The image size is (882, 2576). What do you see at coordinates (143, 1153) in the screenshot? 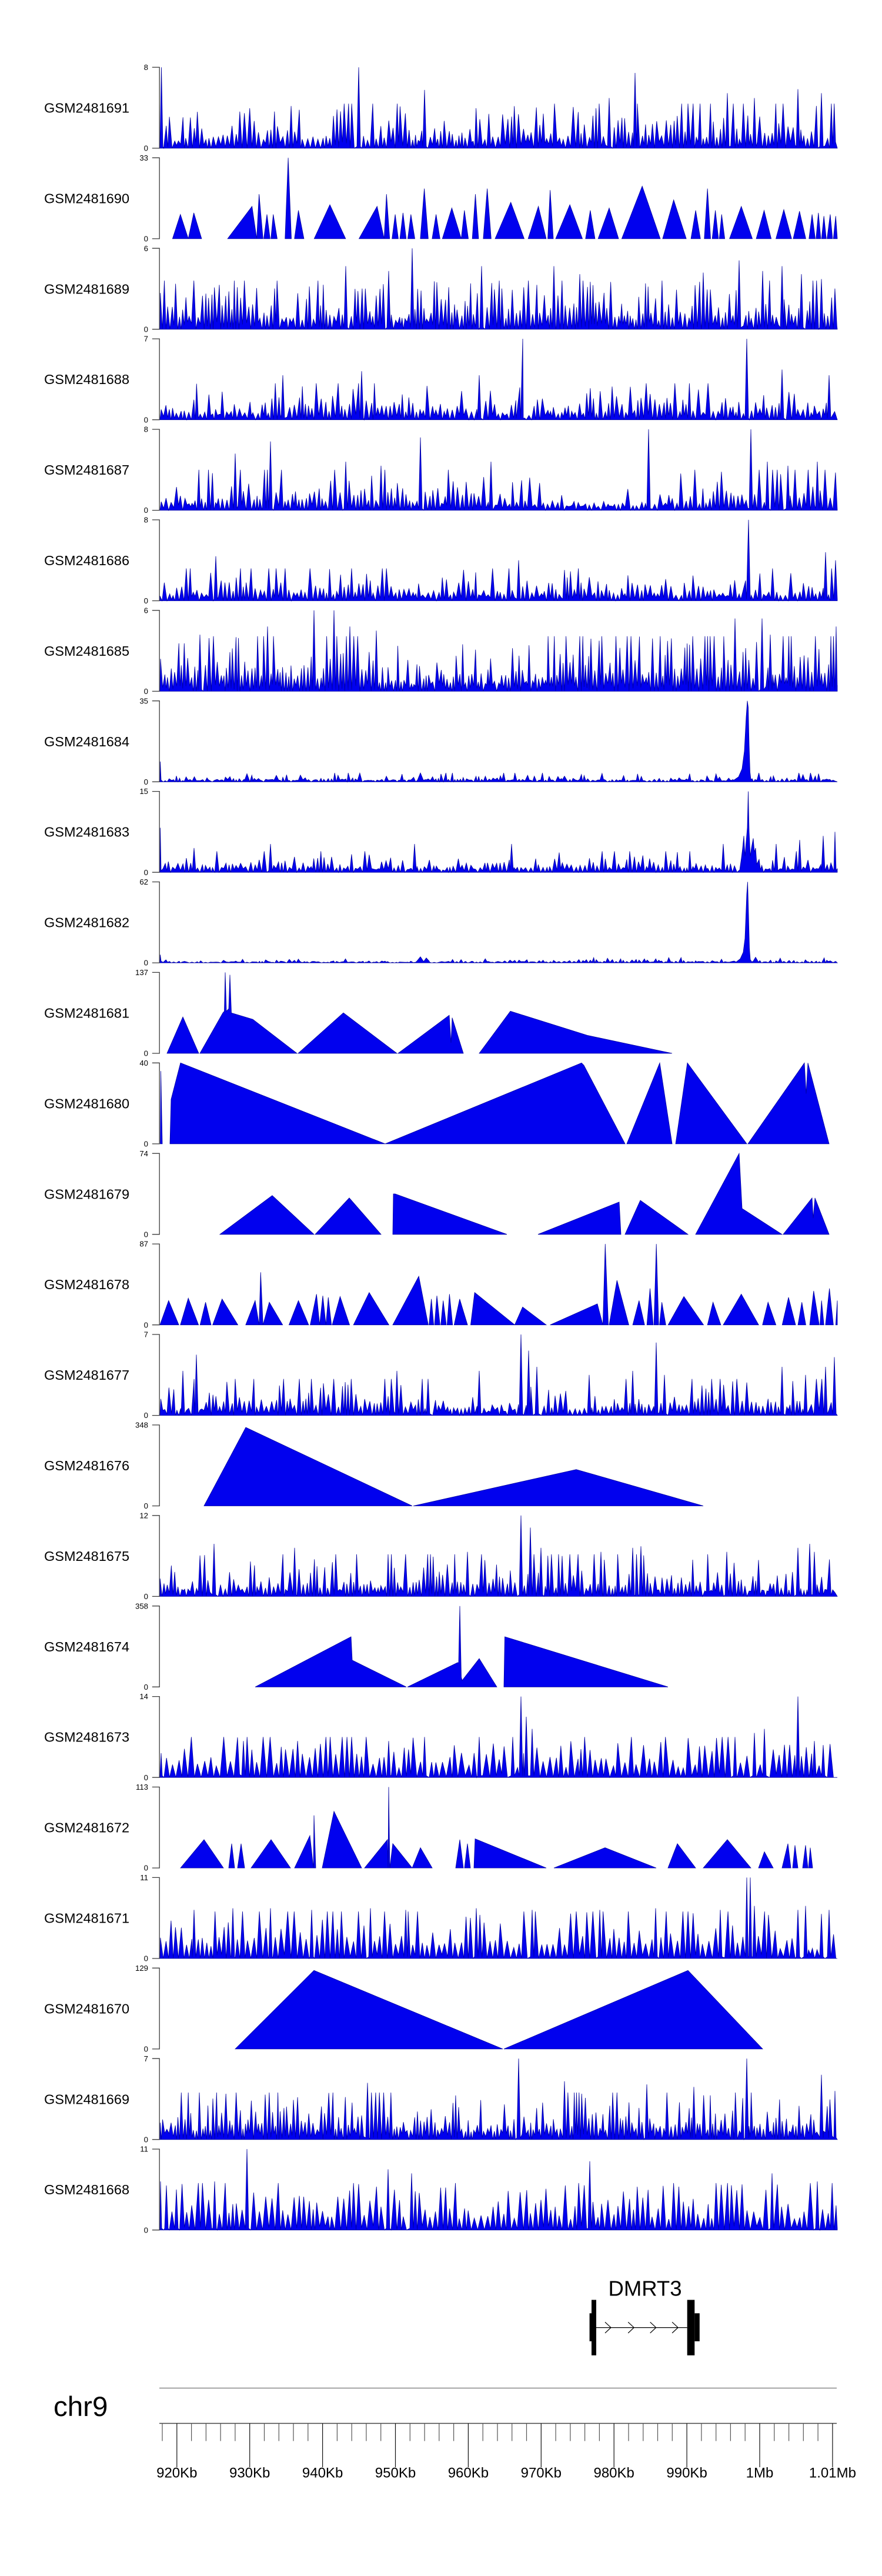
I see `svg-text: 74` at bounding box center [143, 1153].